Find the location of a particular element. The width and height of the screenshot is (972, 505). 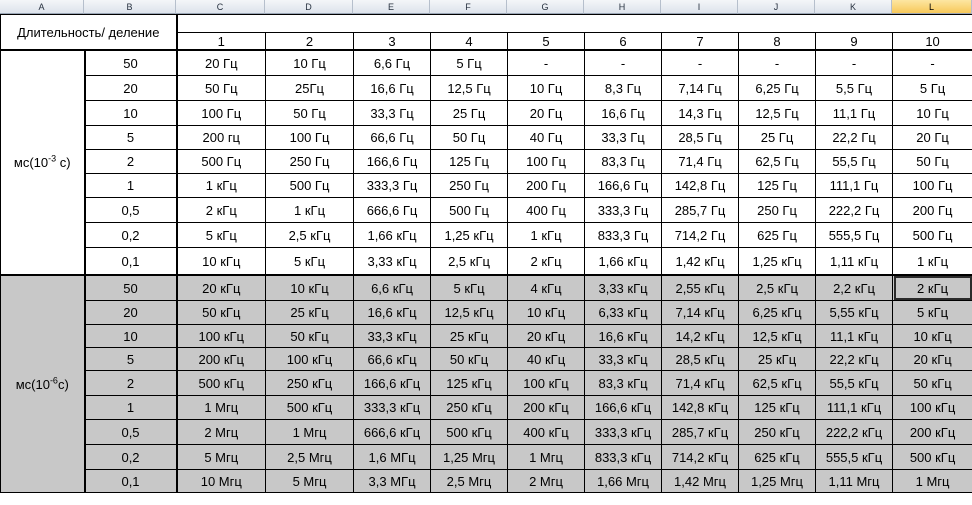

duration-cell: 0,5 is located at coordinates (130, 432).